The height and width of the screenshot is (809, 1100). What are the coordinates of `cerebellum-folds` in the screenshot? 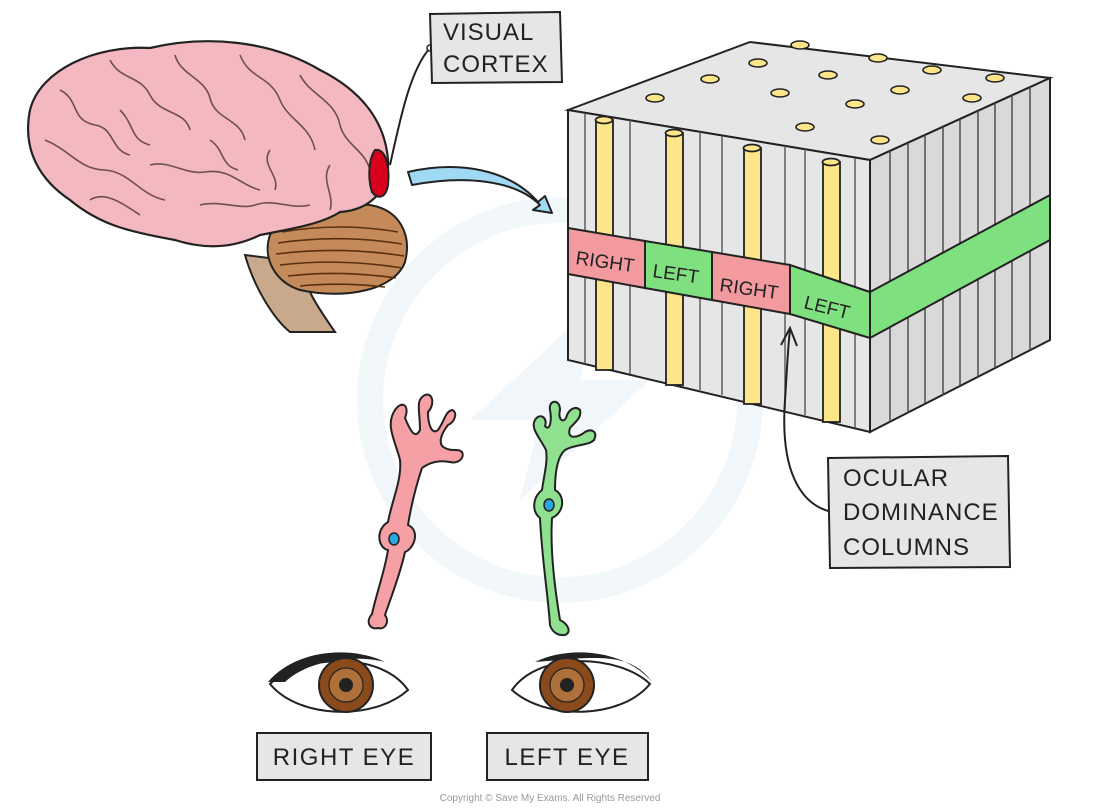 It's located at (340, 257).